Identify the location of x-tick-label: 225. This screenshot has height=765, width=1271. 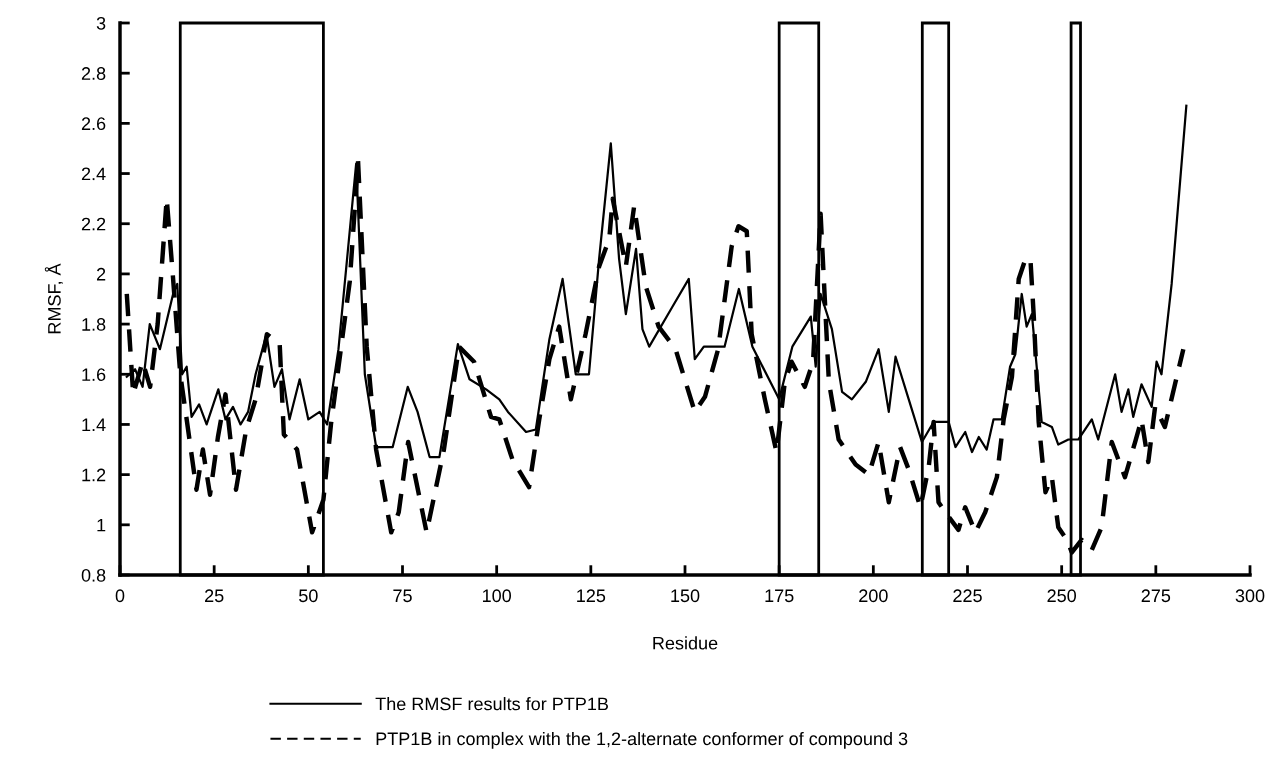
(967, 596).